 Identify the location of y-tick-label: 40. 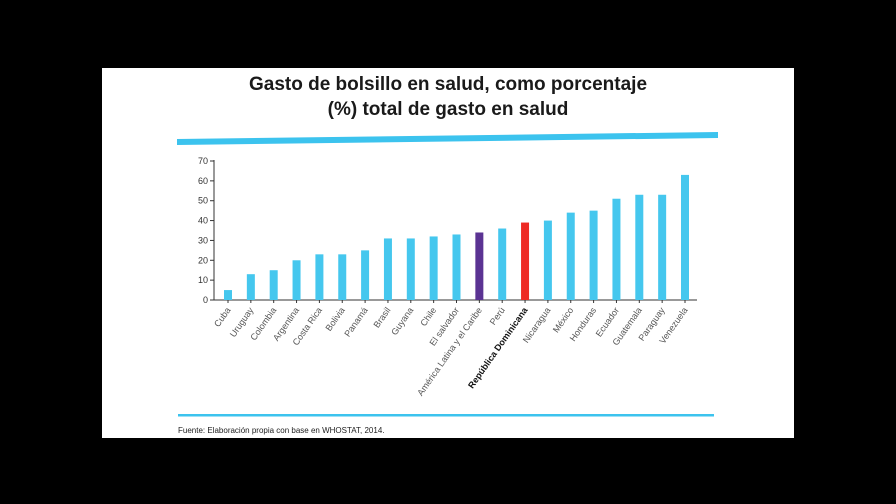
(203, 221).